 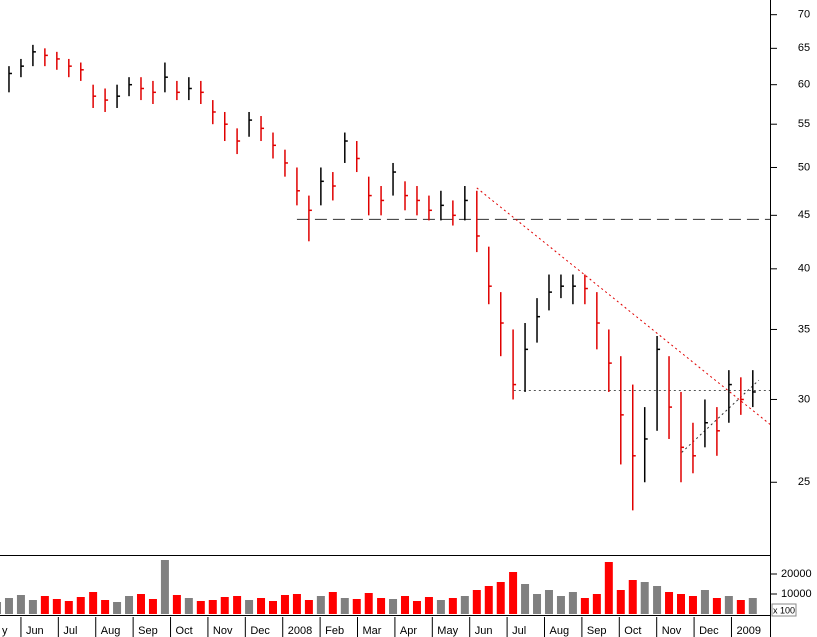 What do you see at coordinates (372, 631) in the screenshot?
I see `x-tick-label: Mar` at bounding box center [372, 631].